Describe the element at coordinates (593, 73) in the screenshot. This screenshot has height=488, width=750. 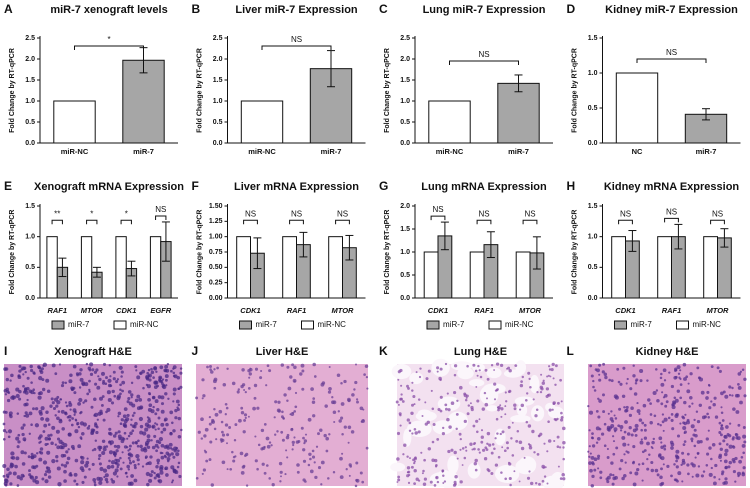
I see `y-tick-label: 1.0` at that location.